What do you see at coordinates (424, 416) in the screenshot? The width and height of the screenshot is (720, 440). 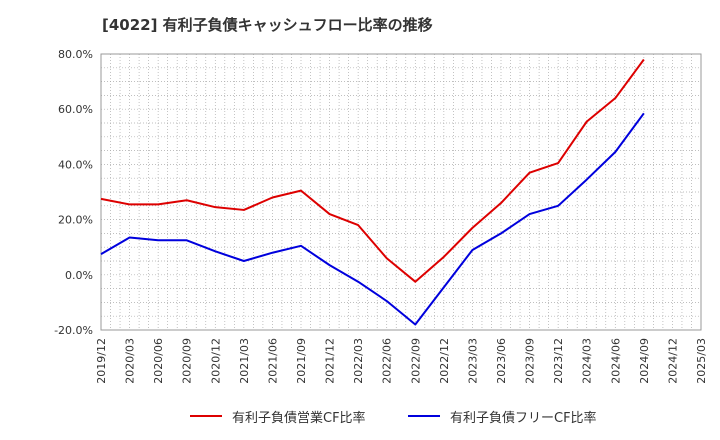 I see `legend-swatch-free-cf` at bounding box center [424, 416].